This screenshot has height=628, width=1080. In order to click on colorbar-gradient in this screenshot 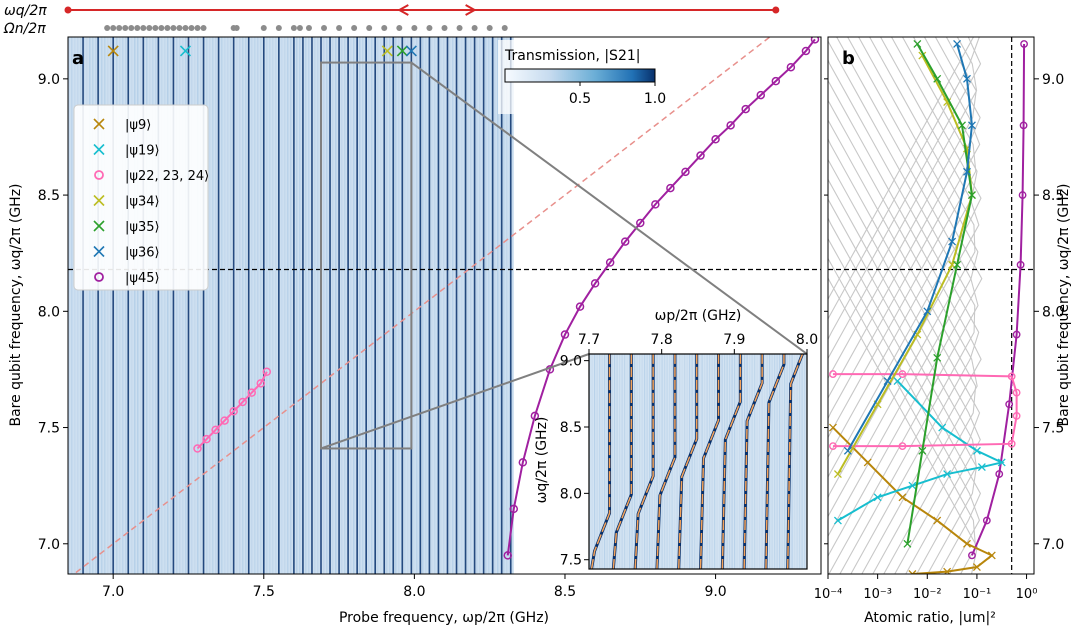, I will do `click(580, 75)`.